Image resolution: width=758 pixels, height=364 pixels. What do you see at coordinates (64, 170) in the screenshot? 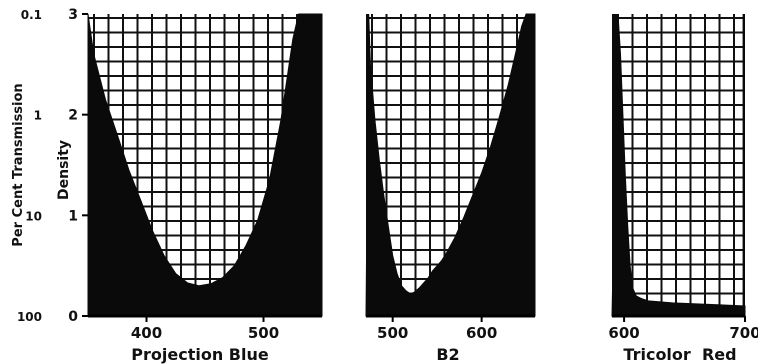
I see `y-axis-label-density: Density` at bounding box center [64, 170].